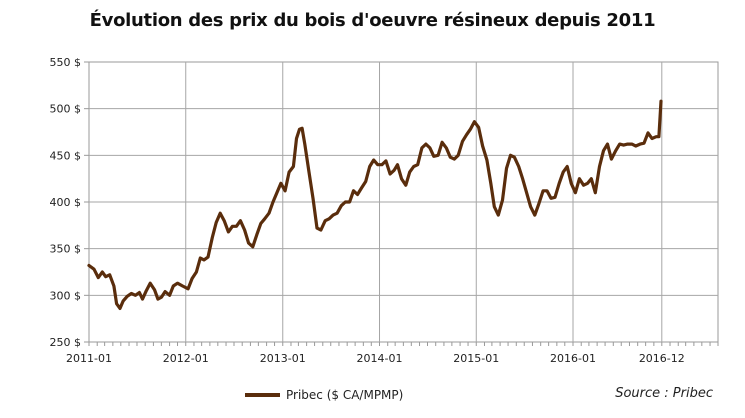 This screenshot has height=418, width=745. What do you see at coordinates (66, 155) in the screenshot?
I see `y-tick-label: 450 $` at bounding box center [66, 155].